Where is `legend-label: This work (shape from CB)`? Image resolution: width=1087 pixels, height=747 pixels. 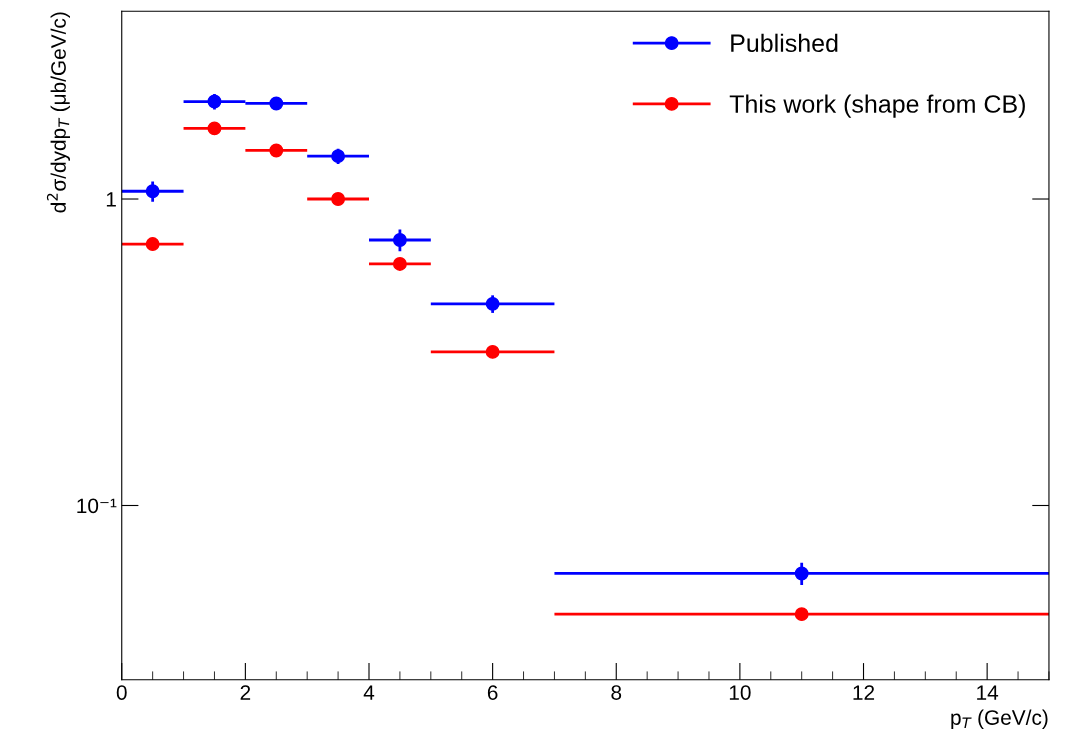 legend-label: This work (shape from CB) is located at coordinates (877, 106).